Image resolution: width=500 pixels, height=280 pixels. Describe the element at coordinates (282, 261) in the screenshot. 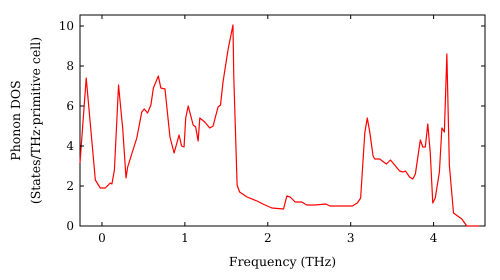

I see `x-axis-title: Frequency (THz)` at that location.